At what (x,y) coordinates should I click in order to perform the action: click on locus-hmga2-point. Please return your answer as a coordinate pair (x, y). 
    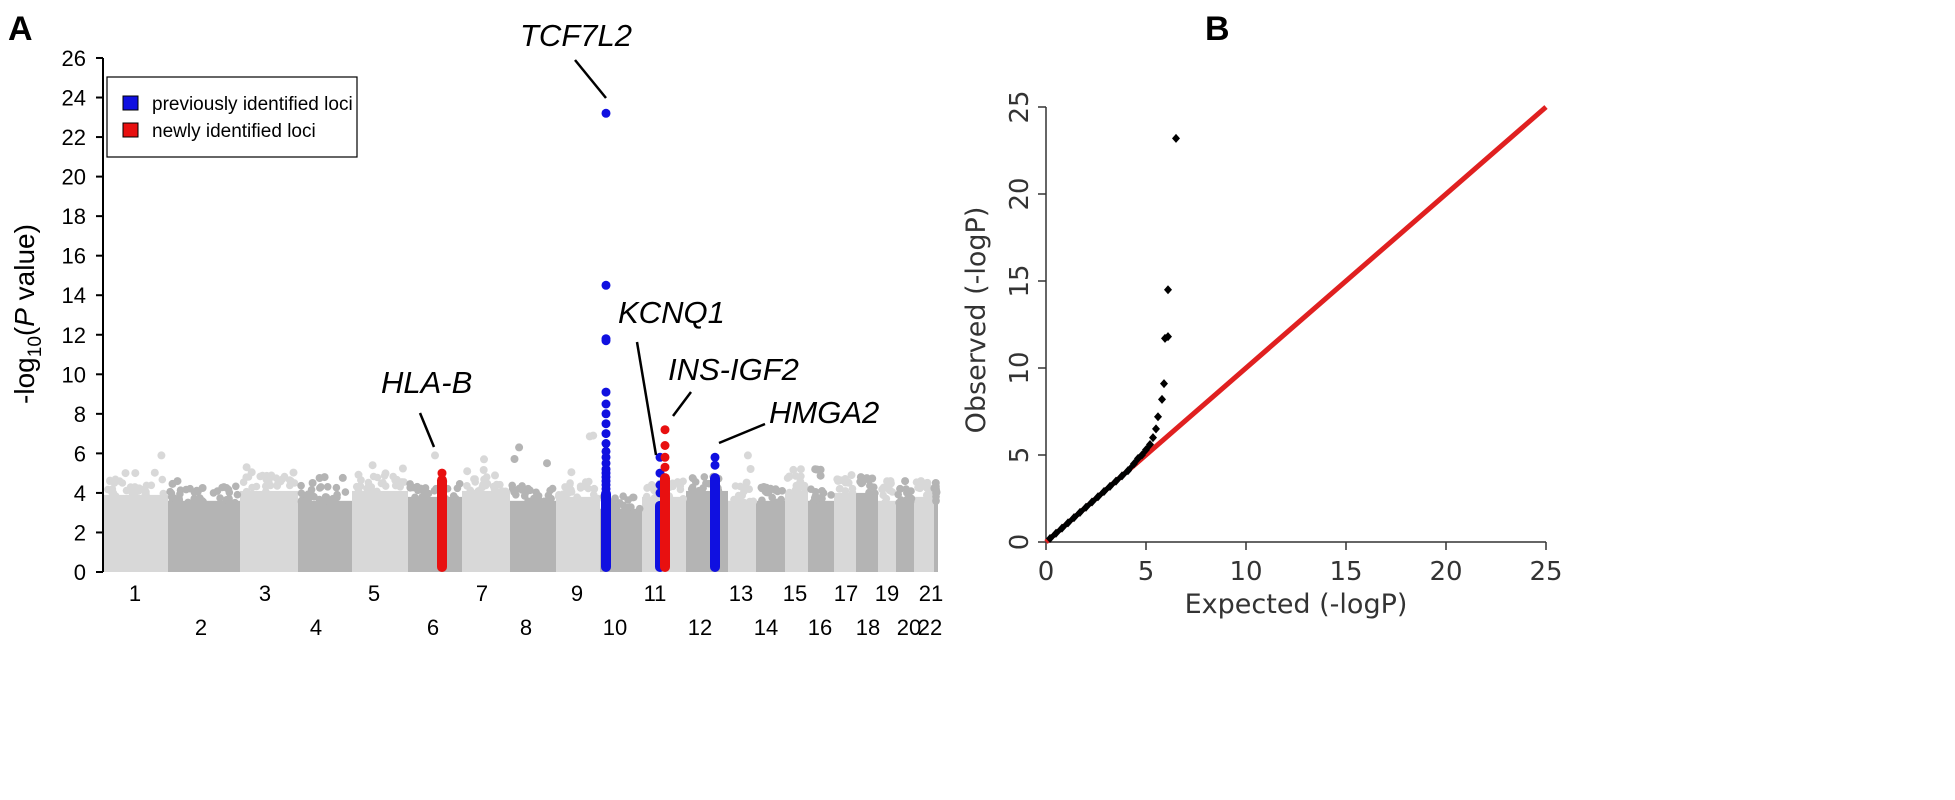
    Looking at the image, I should click on (715, 457).